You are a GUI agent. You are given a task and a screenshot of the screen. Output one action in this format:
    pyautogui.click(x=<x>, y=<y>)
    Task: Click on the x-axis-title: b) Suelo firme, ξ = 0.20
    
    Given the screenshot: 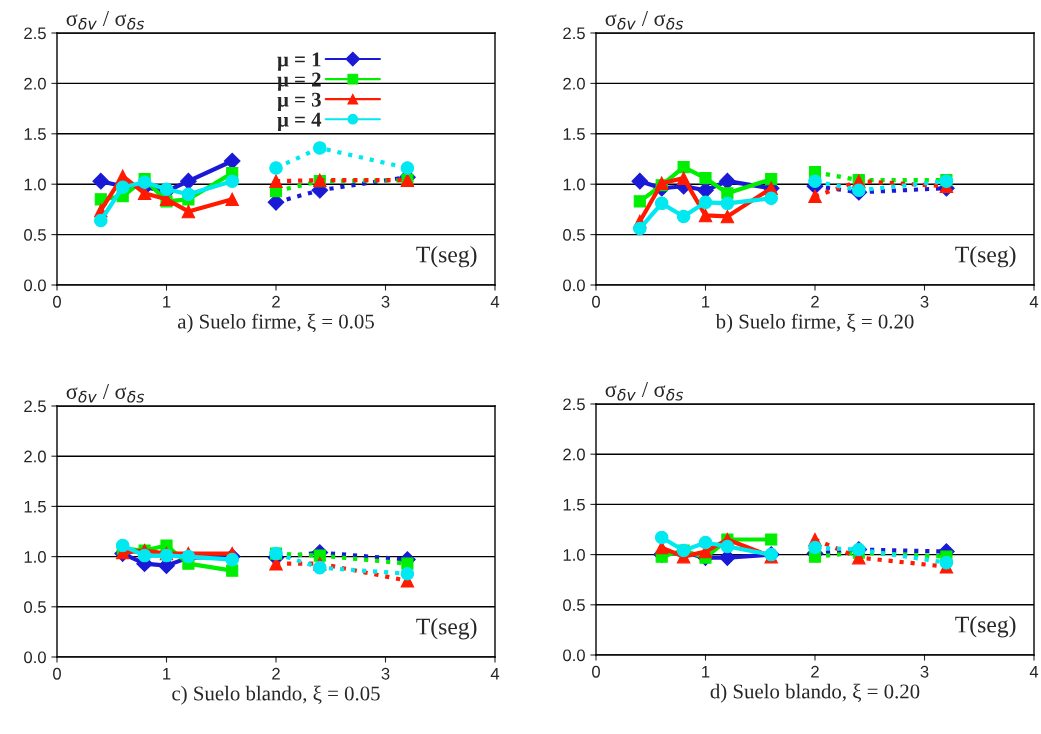 What is the action you would take?
    pyautogui.click(x=814, y=323)
    